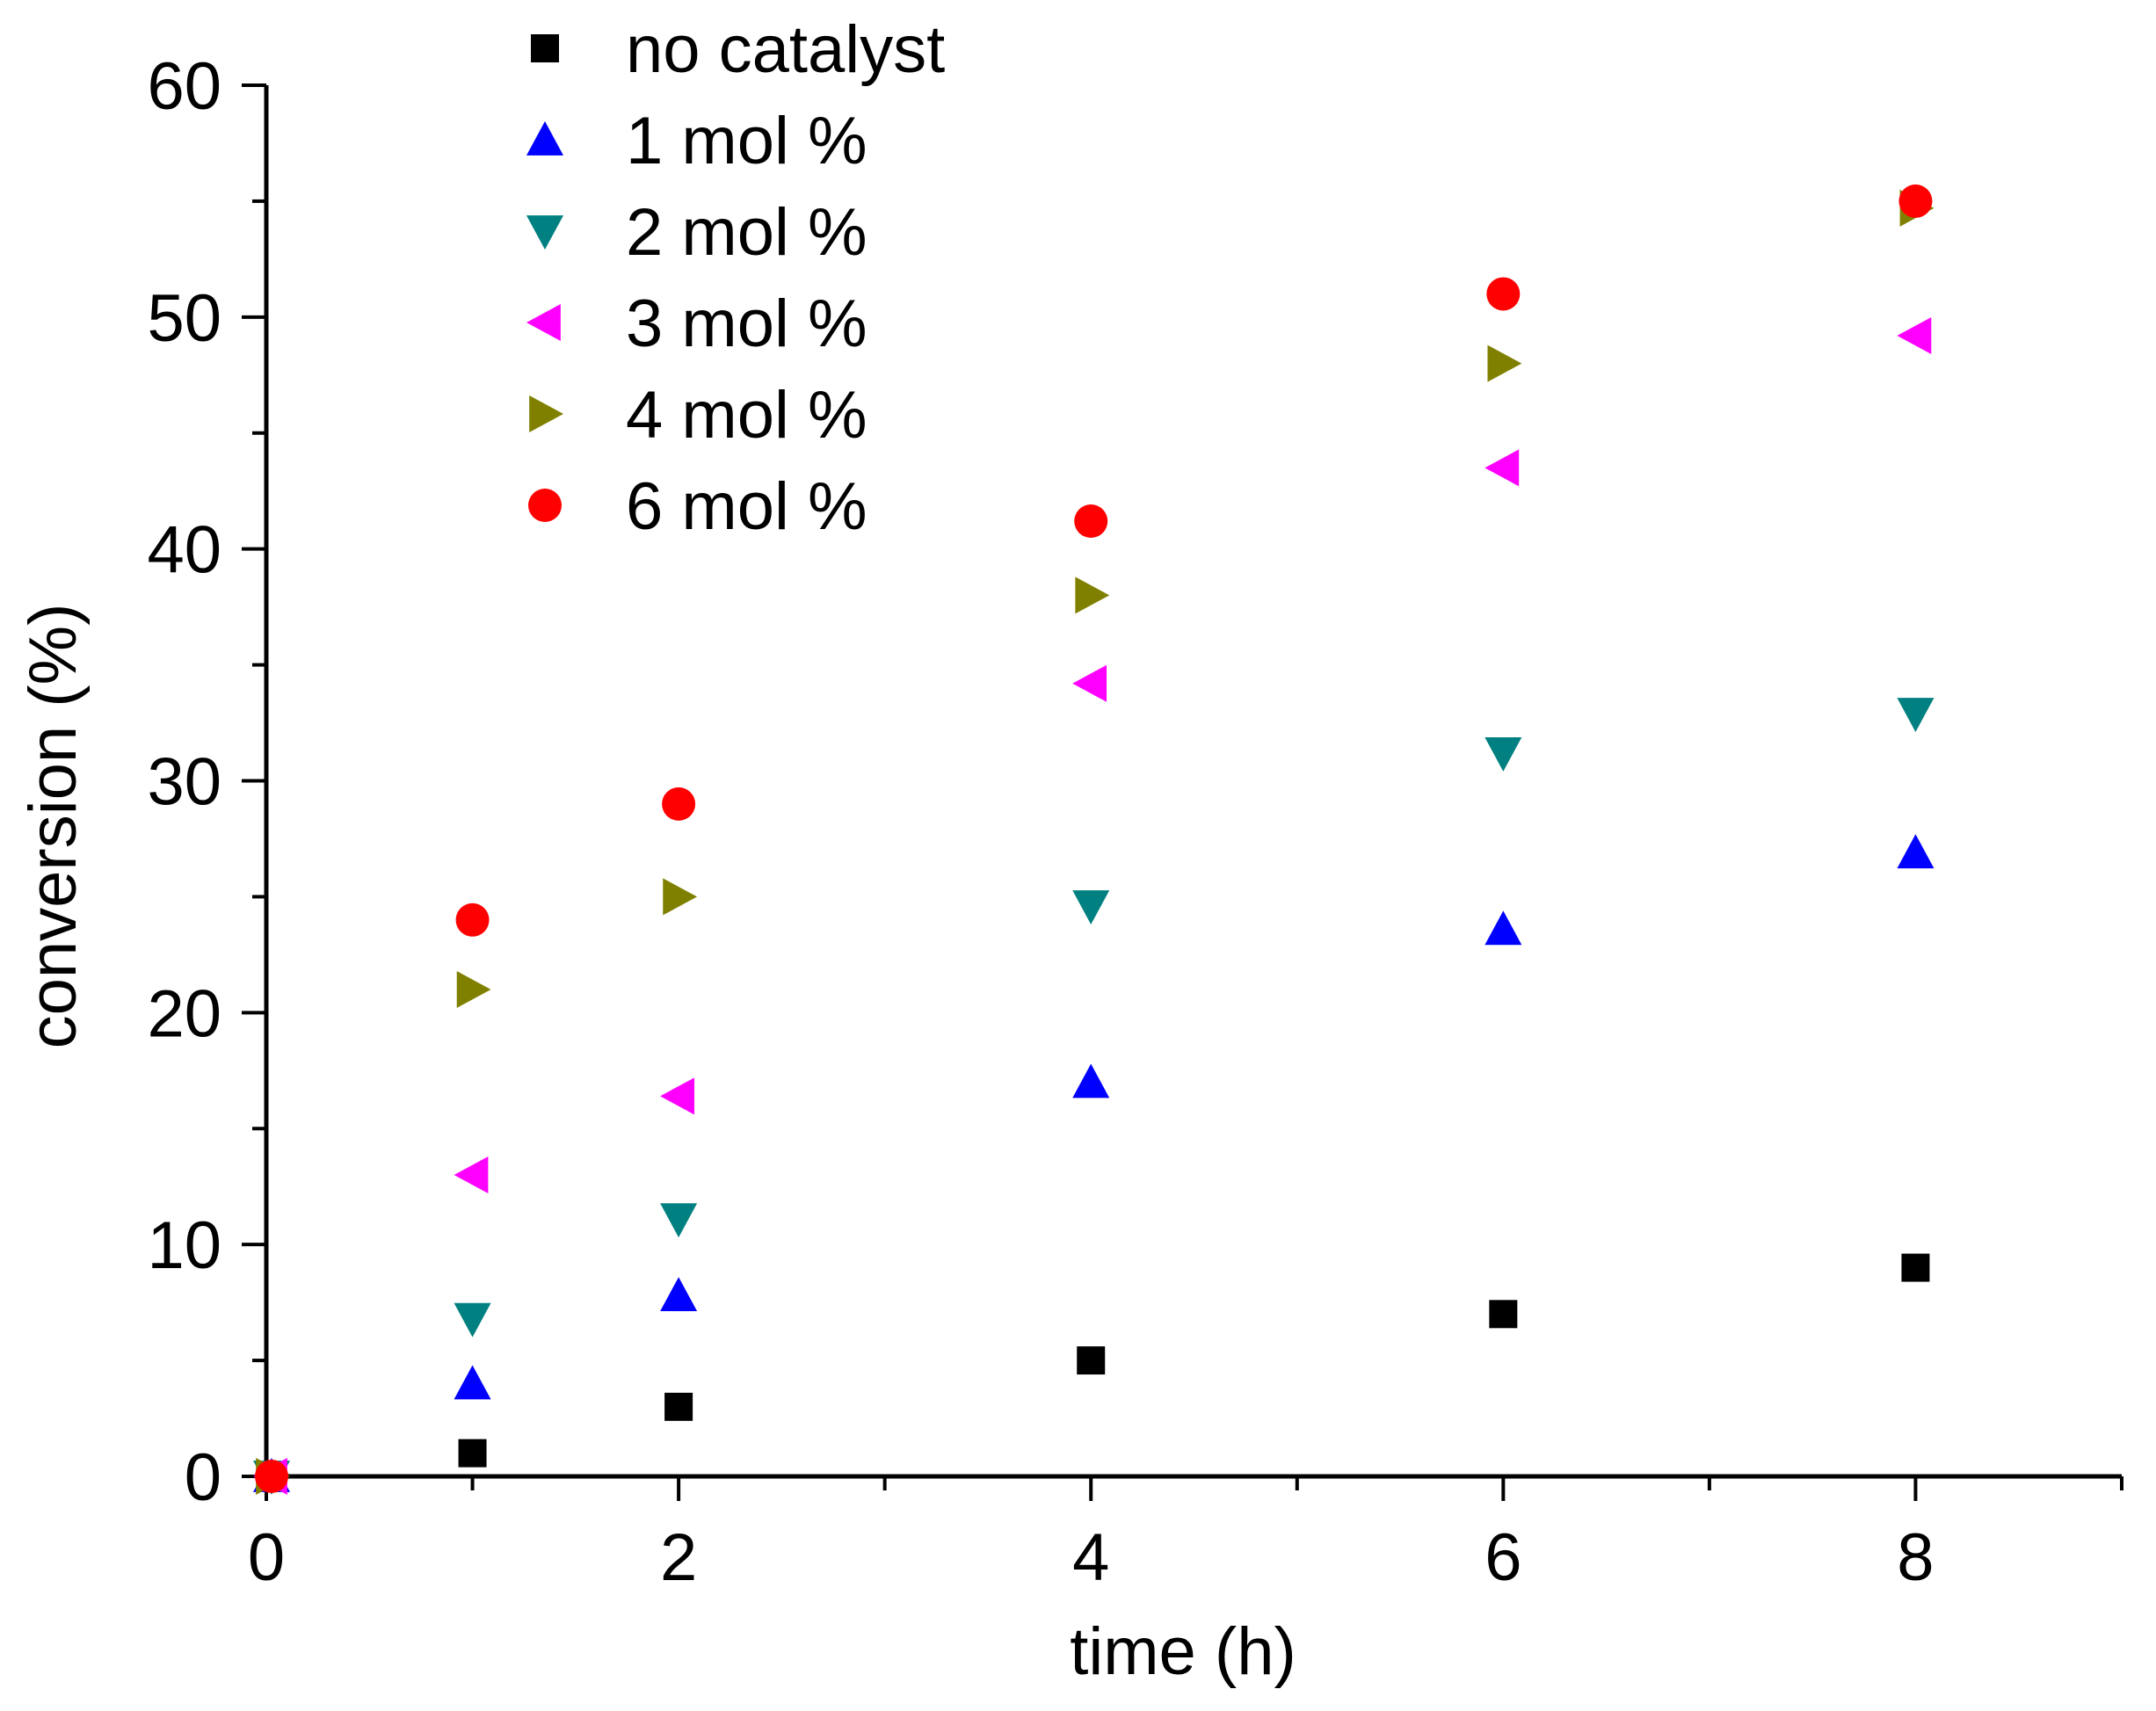 Image resolution: width=2156 pixels, height=1711 pixels. What do you see at coordinates (746, 232) in the screenshot?
I see `legend-label: 2 mol %` at bounding box center [746, 232].